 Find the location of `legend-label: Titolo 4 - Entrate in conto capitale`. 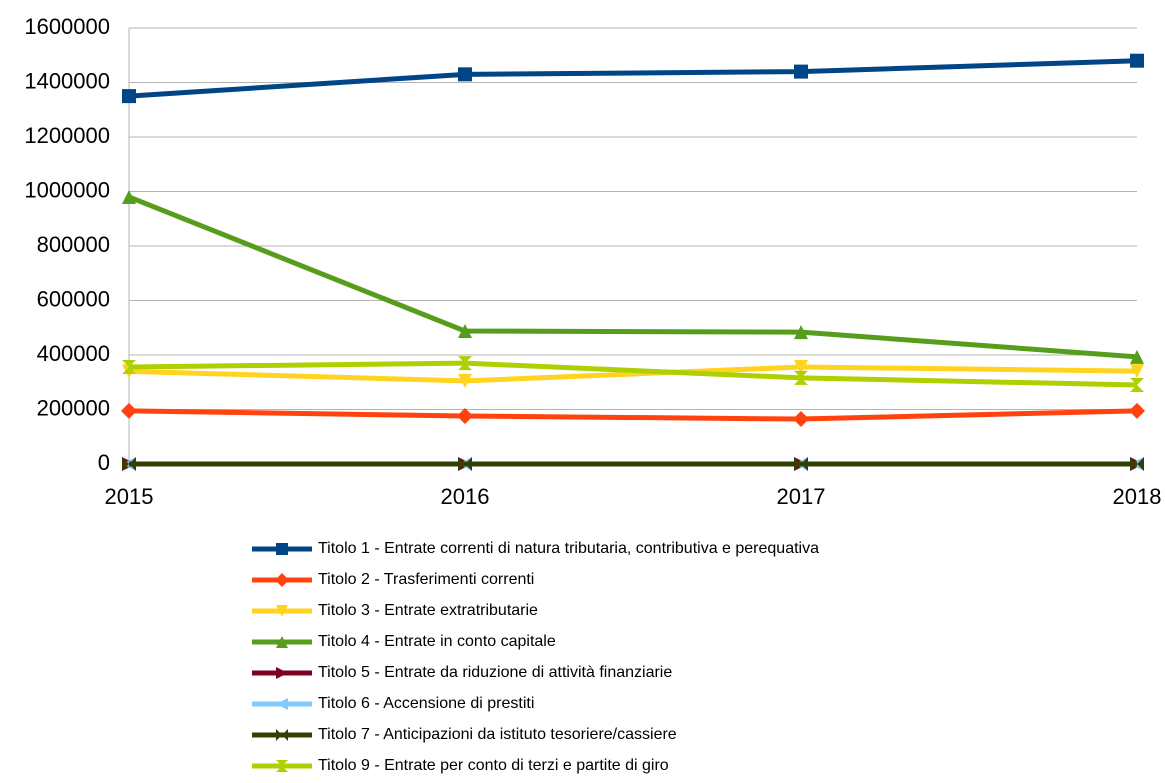

legend-label: Titolo 4 - Entrate in conto capitale is located at coordinates (437, 641).